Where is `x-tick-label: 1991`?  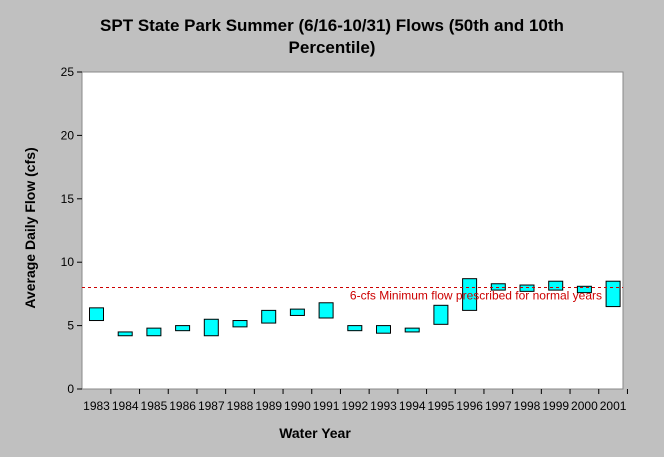
x-tick-label: 1991 is located at coordinates (326, 406).